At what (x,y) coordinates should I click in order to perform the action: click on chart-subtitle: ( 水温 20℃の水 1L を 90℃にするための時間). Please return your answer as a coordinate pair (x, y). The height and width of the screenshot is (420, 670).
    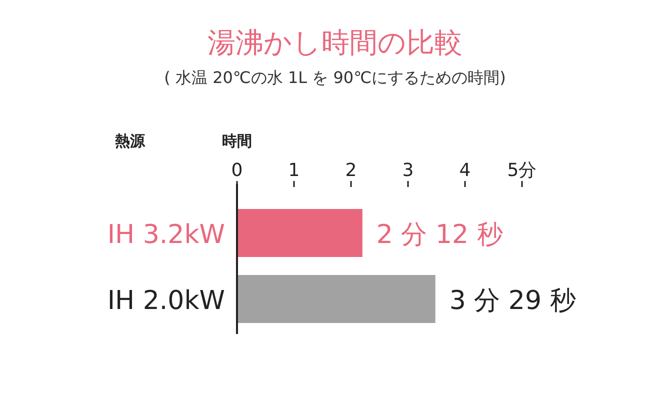
    Looking at the image, I should click on (335, 77).